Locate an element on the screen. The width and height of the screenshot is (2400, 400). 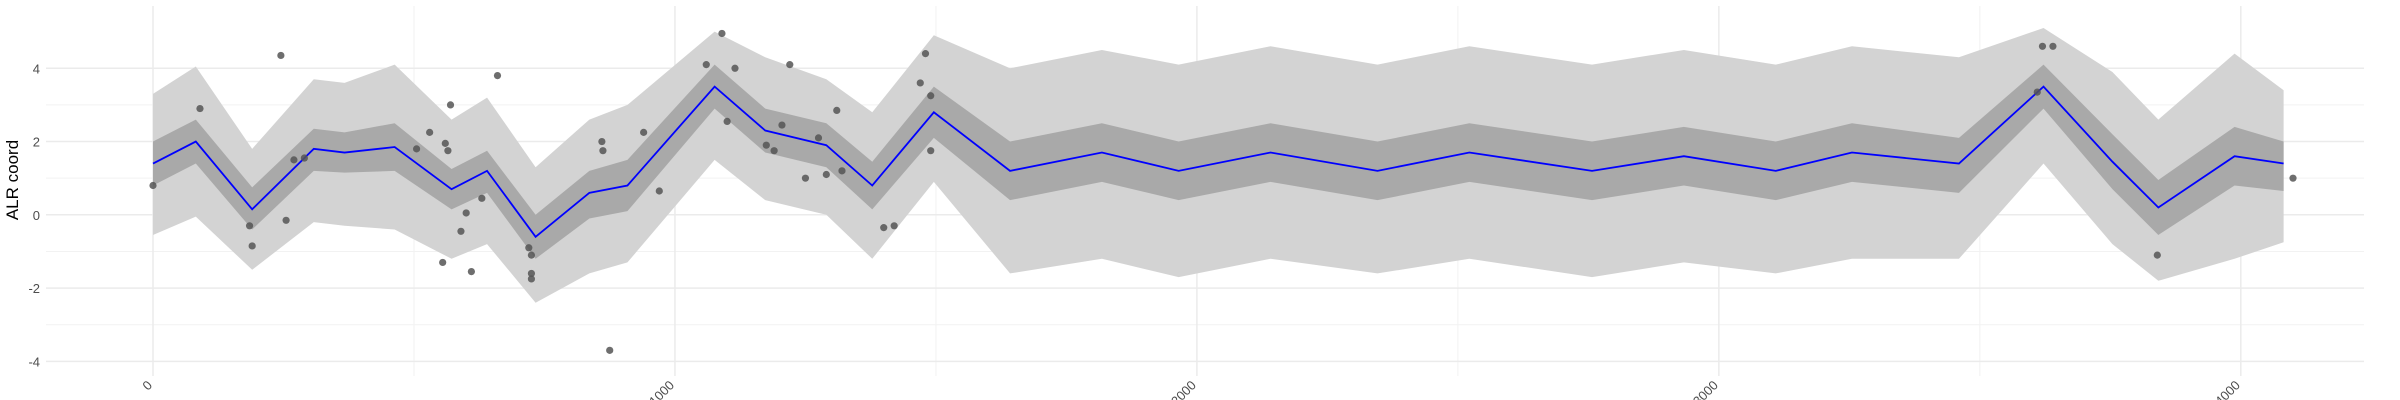
y-tick-label: 2 is located at coordinates (36, 142).